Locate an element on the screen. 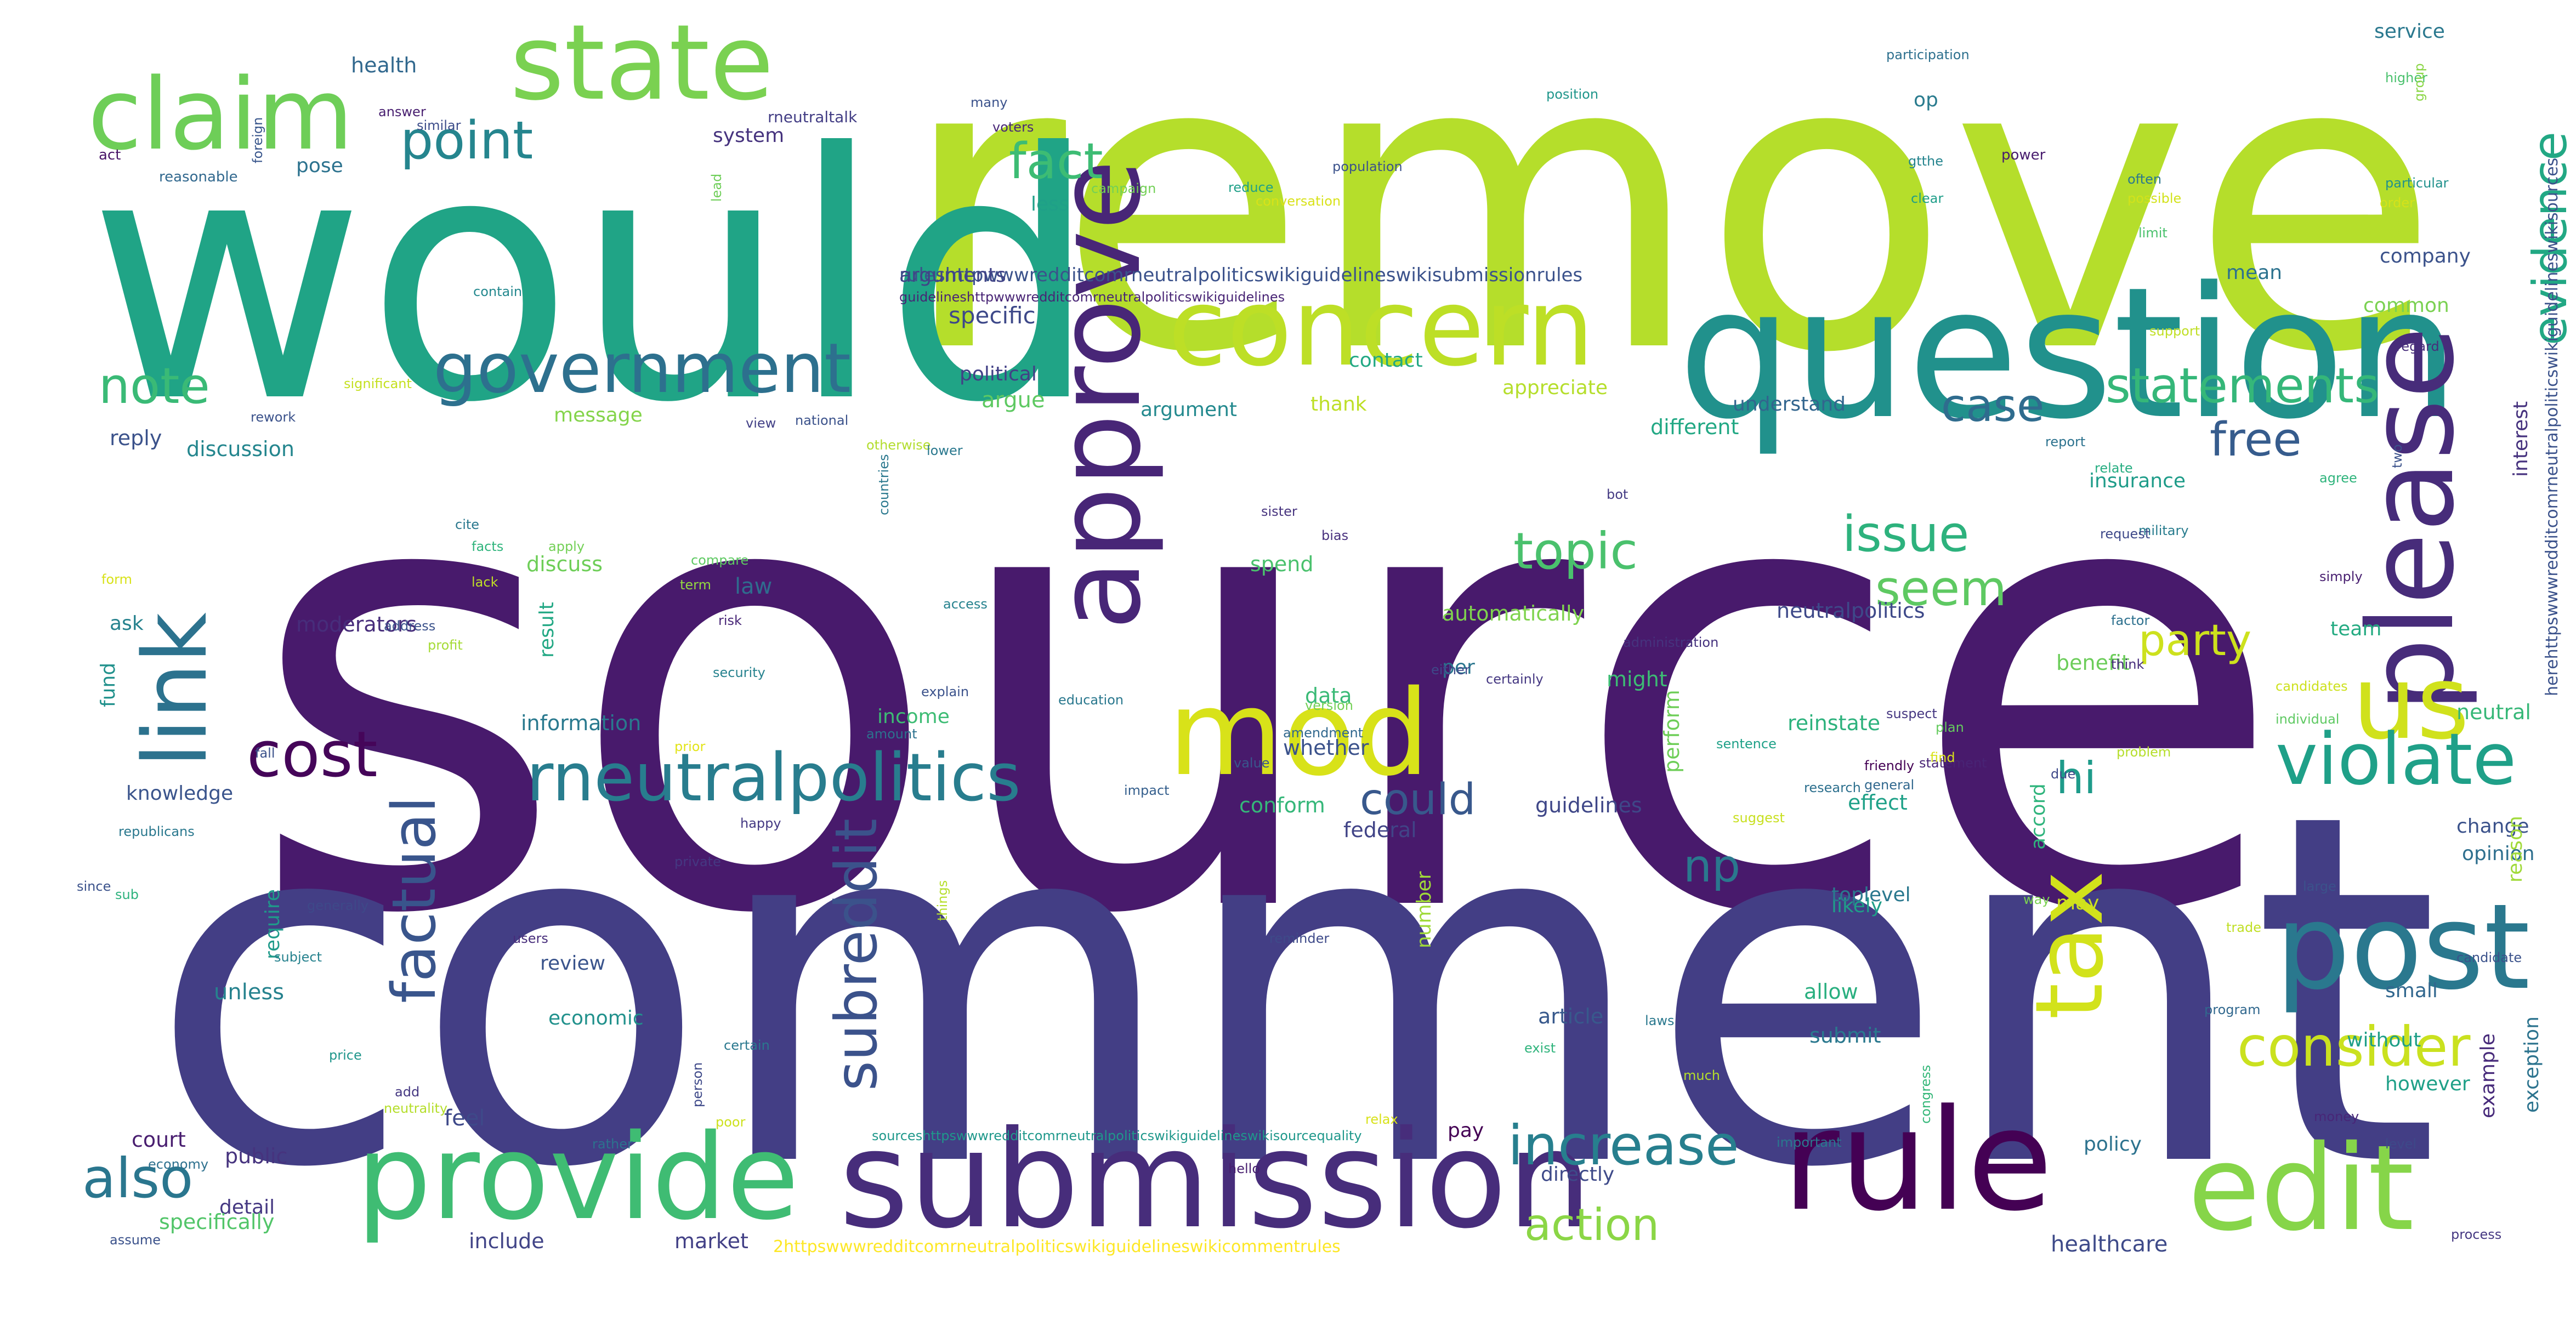  word-value: value is located at coordinates (1252, 763).